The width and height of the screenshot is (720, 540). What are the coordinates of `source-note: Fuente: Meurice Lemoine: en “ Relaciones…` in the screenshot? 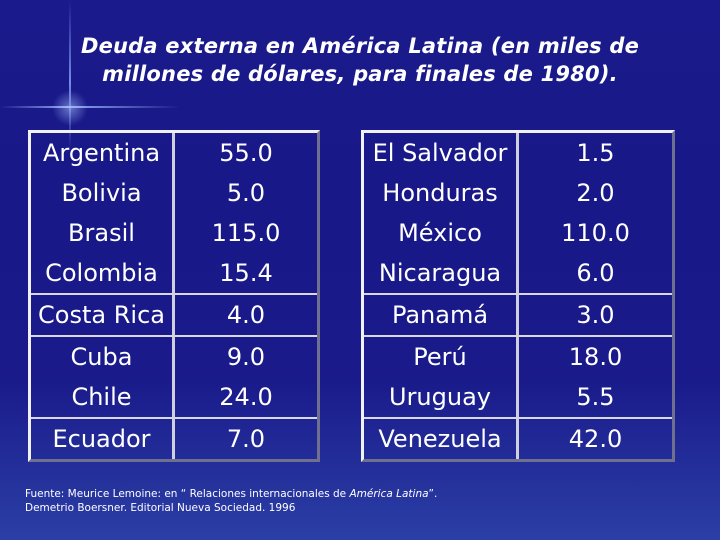 It's located at (231, 501).